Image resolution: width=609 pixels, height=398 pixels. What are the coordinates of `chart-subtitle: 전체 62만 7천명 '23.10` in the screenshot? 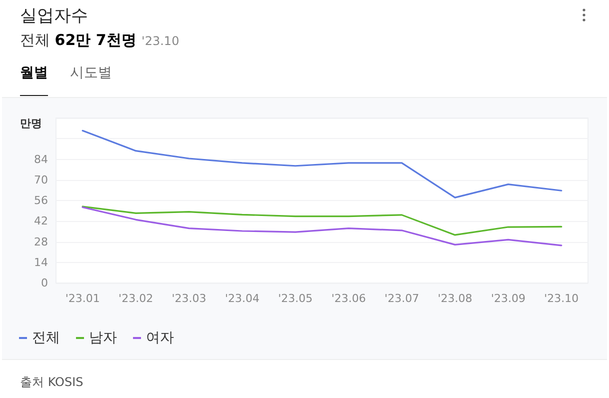 It's located at (100, 40).